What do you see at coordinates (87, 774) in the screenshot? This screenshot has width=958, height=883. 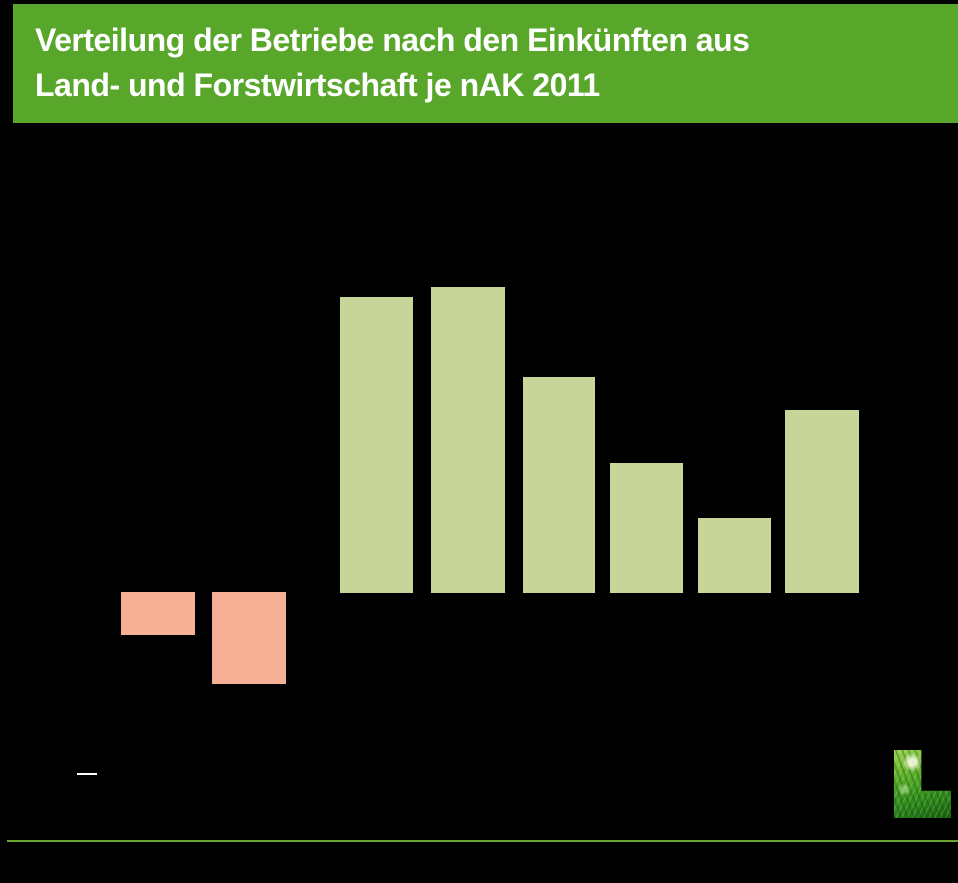 I see `axis-dash` at bounding box center [87, 774].